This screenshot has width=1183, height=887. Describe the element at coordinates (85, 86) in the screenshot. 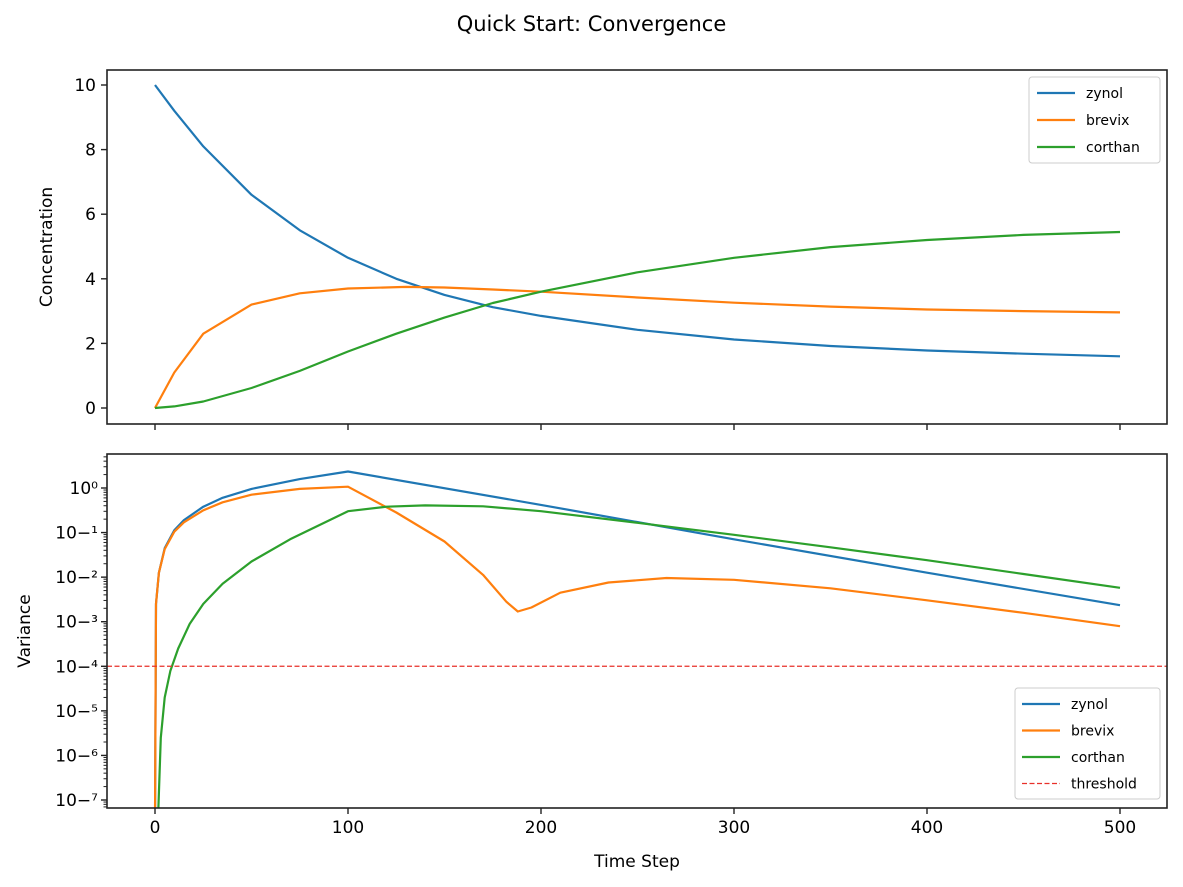

I see `y-tick-label: 10` at that location.